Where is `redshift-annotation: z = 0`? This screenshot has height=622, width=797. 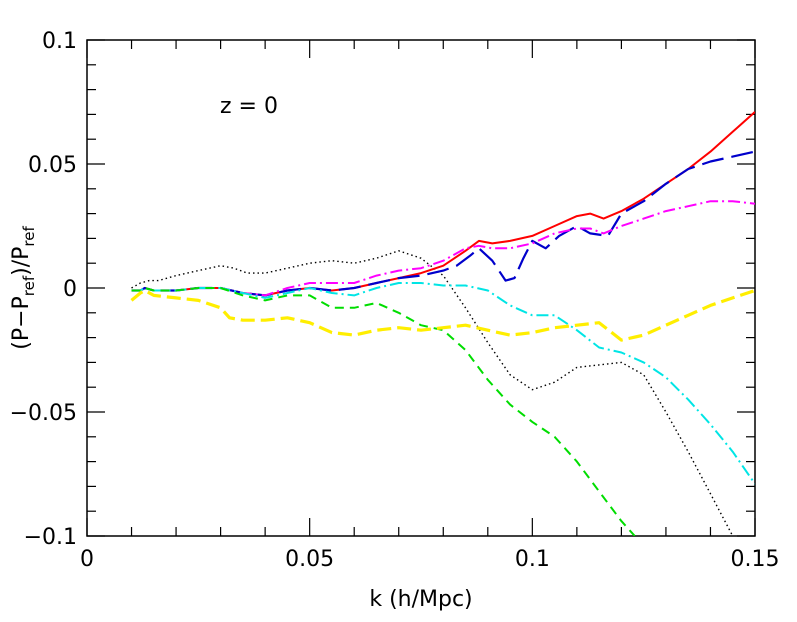
redshift-annotation: z = 0 is located at coordinates (249, 106).